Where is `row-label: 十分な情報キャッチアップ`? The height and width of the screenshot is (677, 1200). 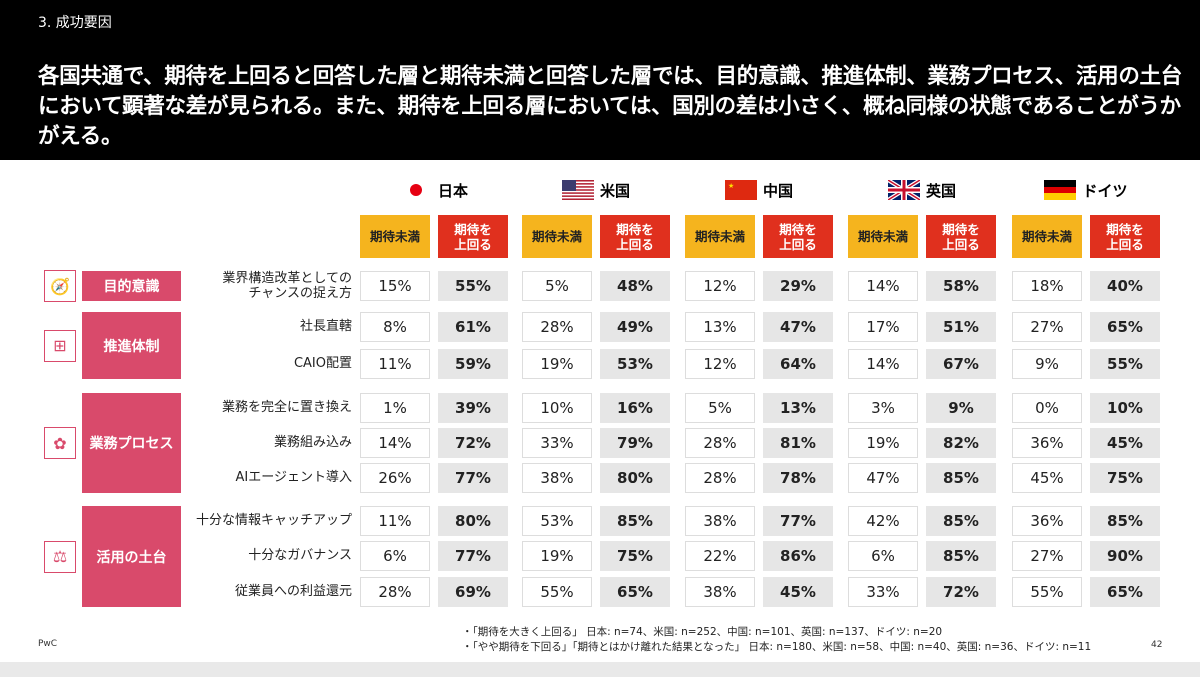 row-label: 十分な情報キャッチアップ is located at coordinates (273, 520).